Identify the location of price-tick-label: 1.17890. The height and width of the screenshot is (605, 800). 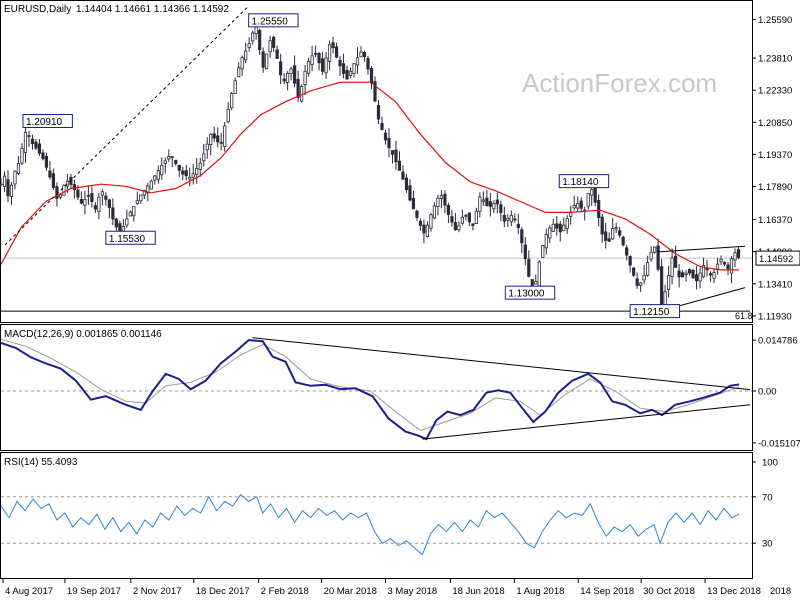
(775, 187).